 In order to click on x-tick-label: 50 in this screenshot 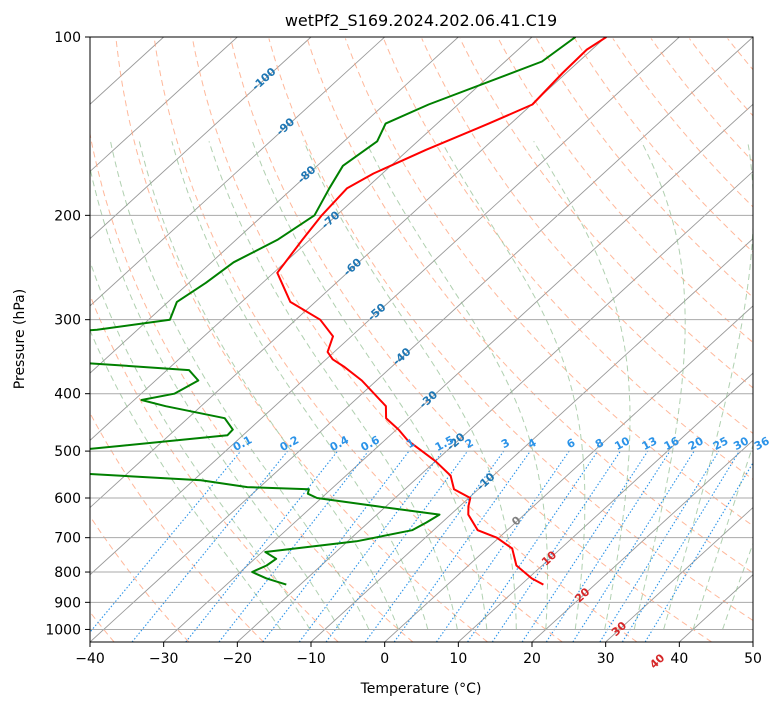, I will do `click(753, 659)`.